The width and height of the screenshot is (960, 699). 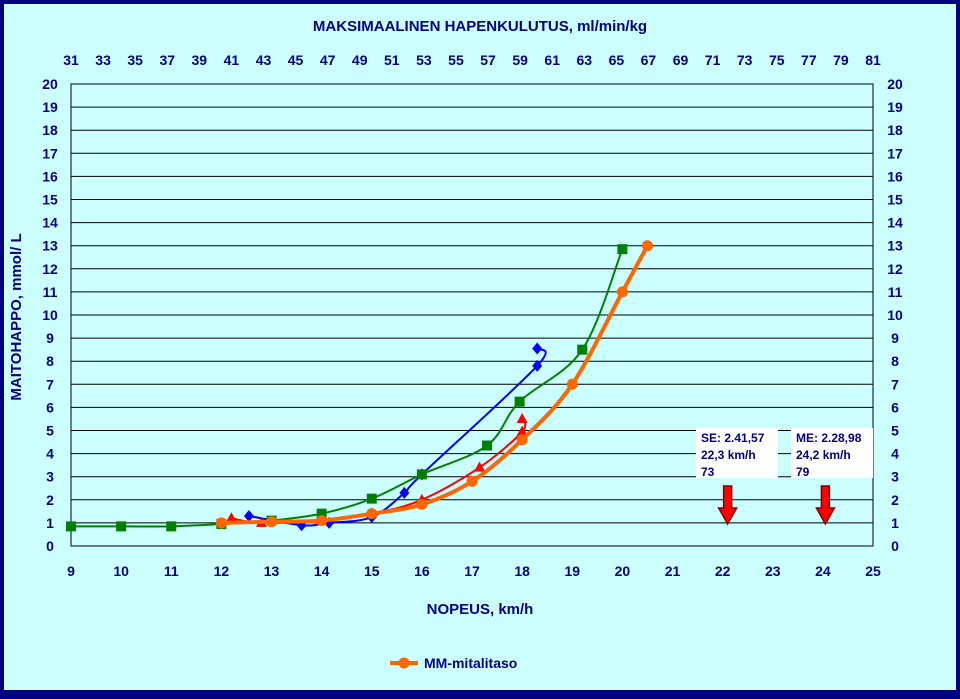 I want to click on top-tick-label: 33, so click(x=103, y=60).